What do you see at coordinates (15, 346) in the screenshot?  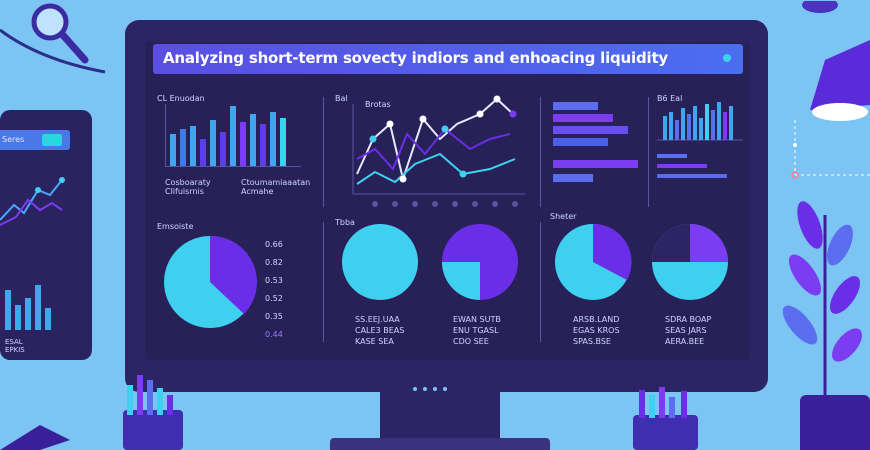 I see `tablet-footer: ESAL EPKIS` at bounding box center [15, 346].